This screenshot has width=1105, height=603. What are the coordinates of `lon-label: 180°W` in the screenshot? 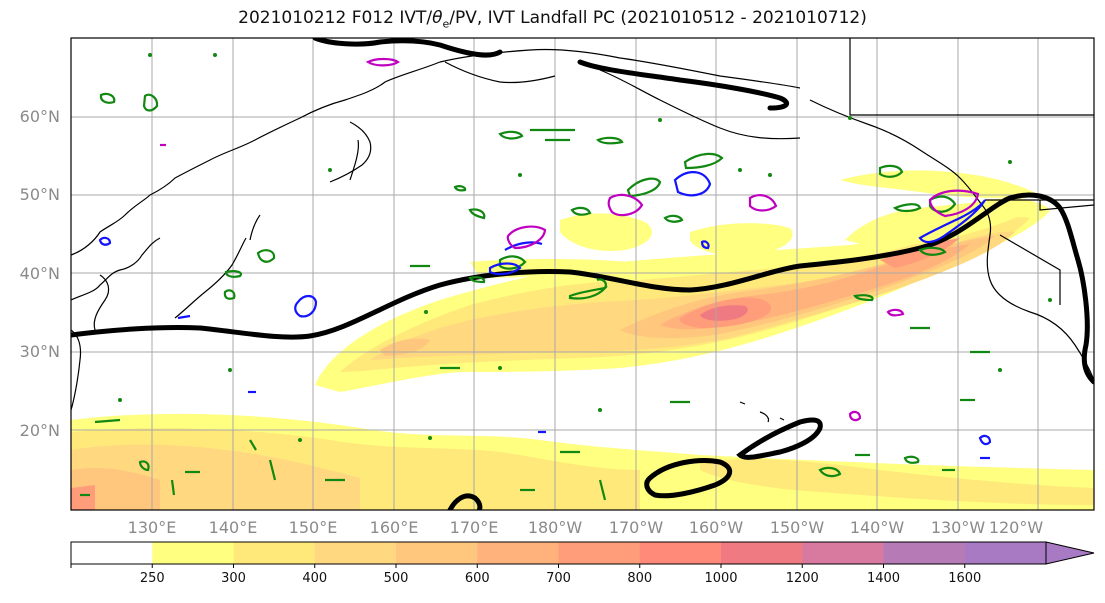 It's located at (555, 527).